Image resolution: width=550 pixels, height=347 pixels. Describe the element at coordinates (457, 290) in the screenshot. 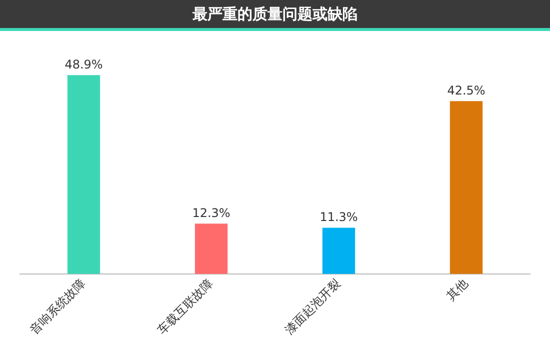

I see `x-tick-label: 其他` at that location.